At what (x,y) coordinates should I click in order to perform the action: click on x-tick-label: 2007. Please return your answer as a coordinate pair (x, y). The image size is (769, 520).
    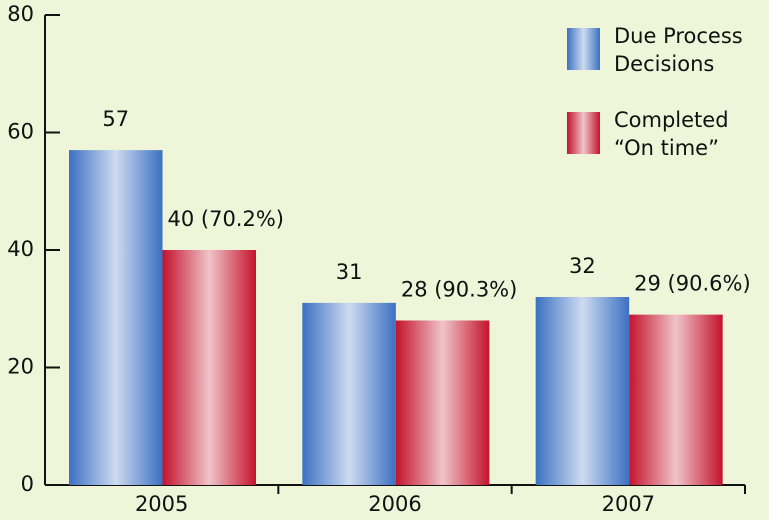
    Looking at the image, I should click on (628, 504).